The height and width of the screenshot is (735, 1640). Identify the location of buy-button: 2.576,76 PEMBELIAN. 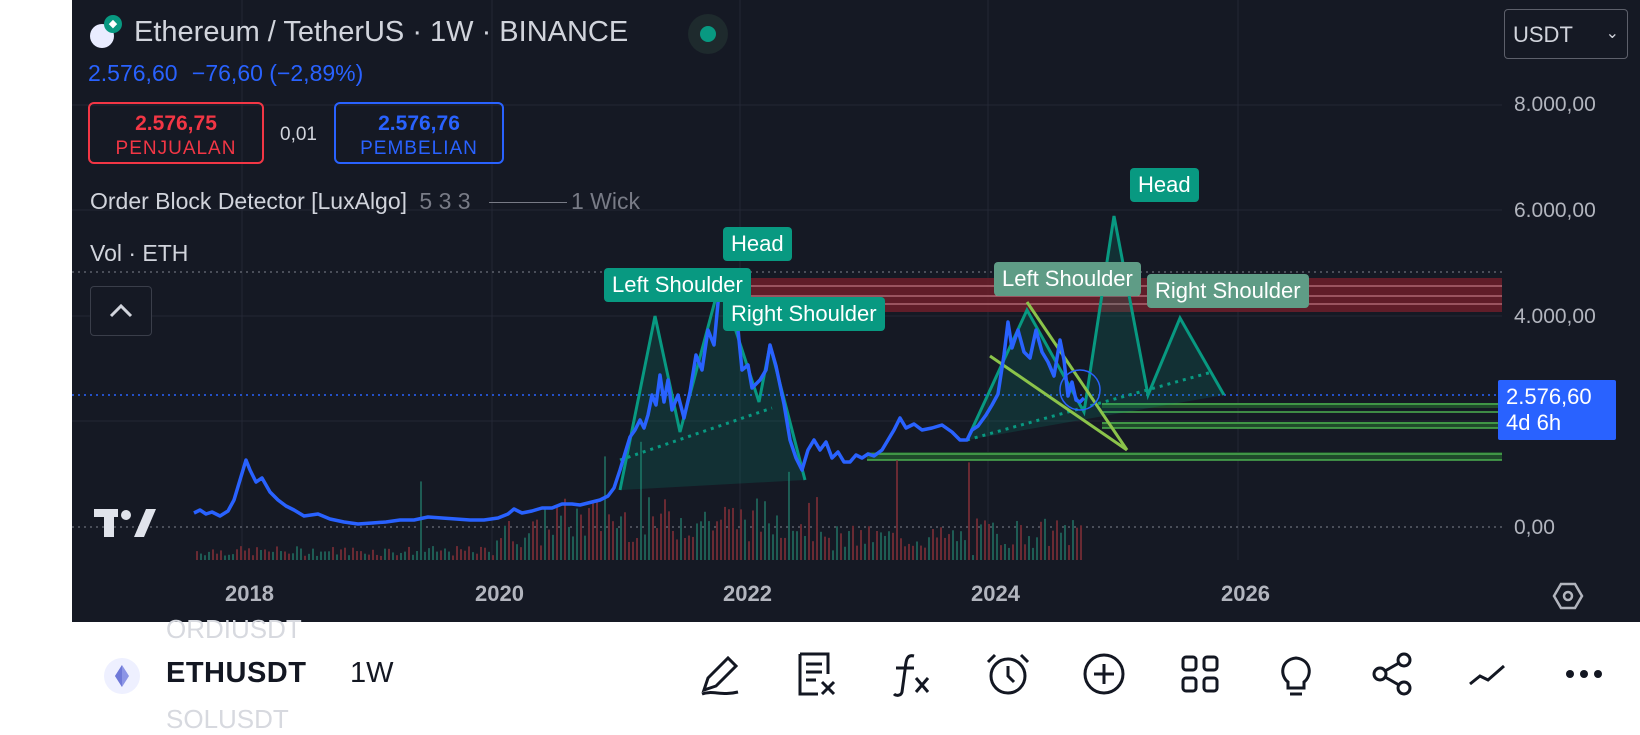
(419, 133).